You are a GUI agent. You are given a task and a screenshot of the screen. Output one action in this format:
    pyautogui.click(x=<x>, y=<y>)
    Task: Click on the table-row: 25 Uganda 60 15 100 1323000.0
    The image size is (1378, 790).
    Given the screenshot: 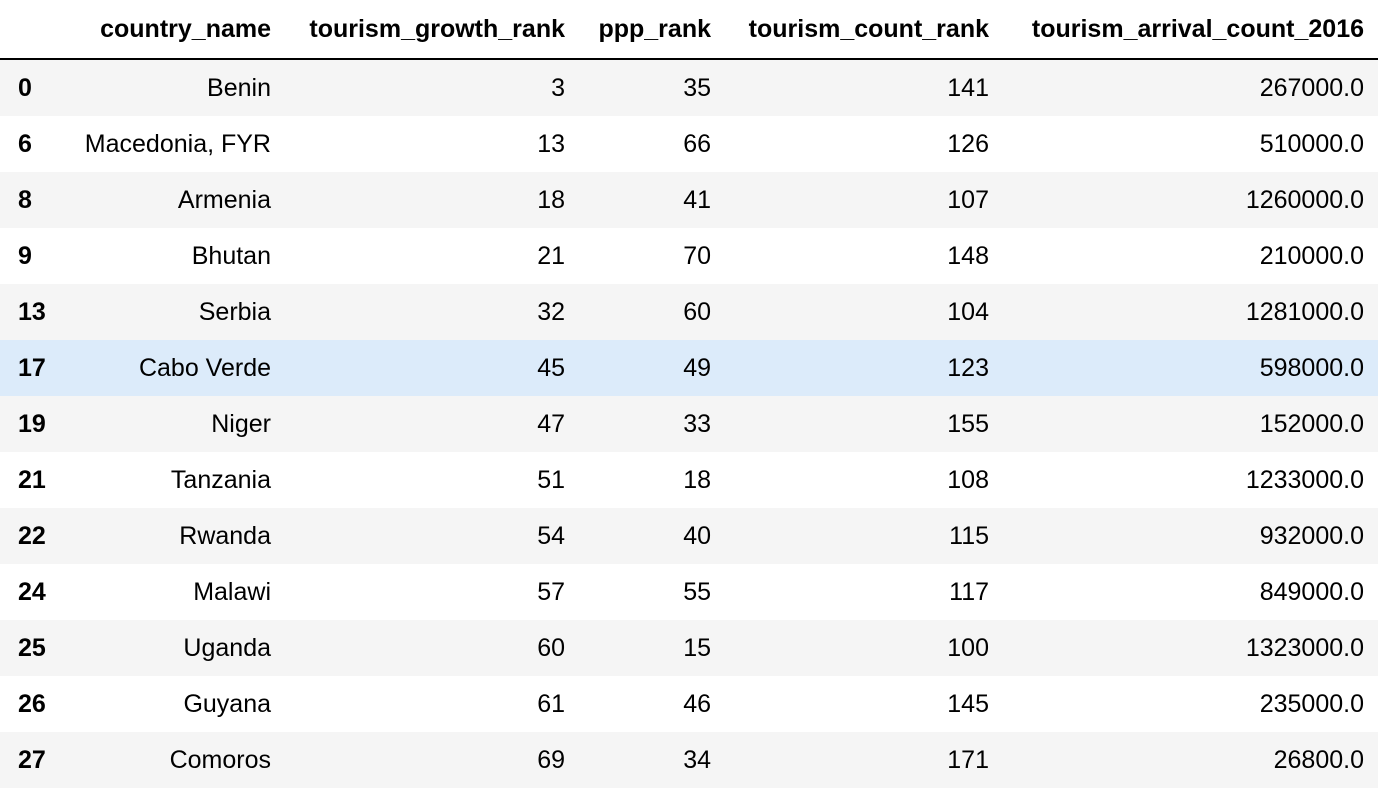 What is the action you would take?
    pyautogui.click(x=689, y=648)
    